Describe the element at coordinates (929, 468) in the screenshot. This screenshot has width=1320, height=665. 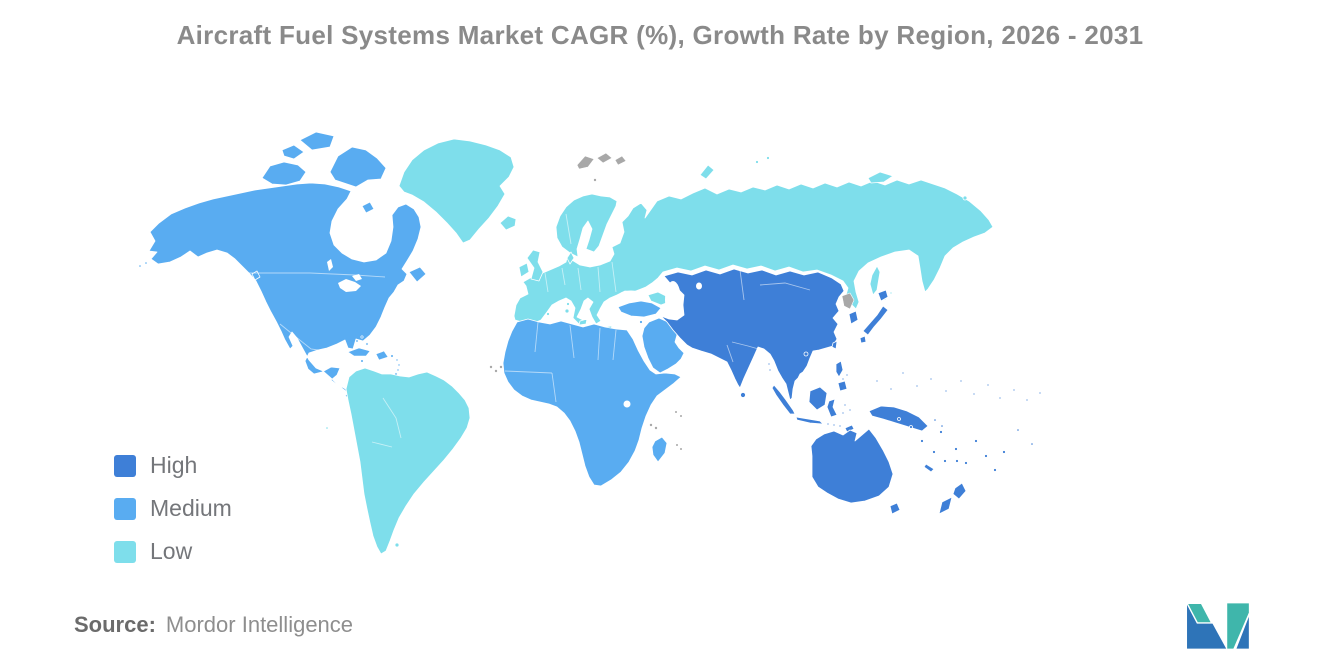
I see `new-caledonia` at that location.